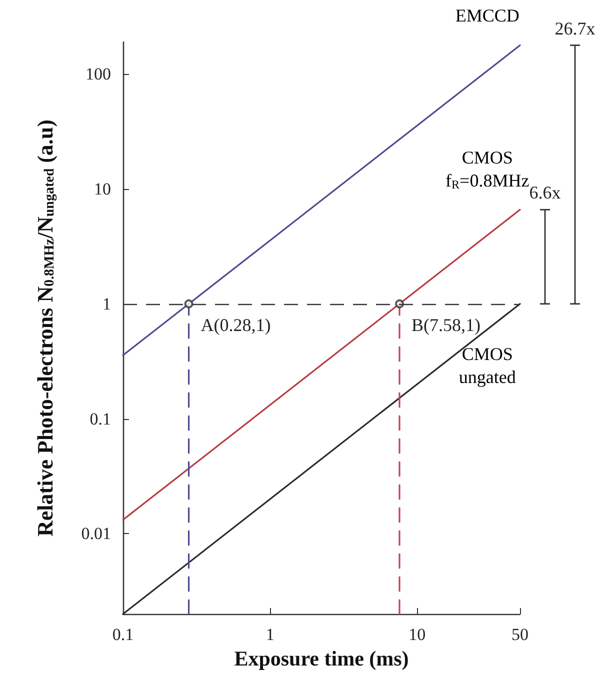  What do you see at coordinates (487, 365) in the screenshot?
I see `series-label: CMOS ungated` at bounding box center [487, 365].